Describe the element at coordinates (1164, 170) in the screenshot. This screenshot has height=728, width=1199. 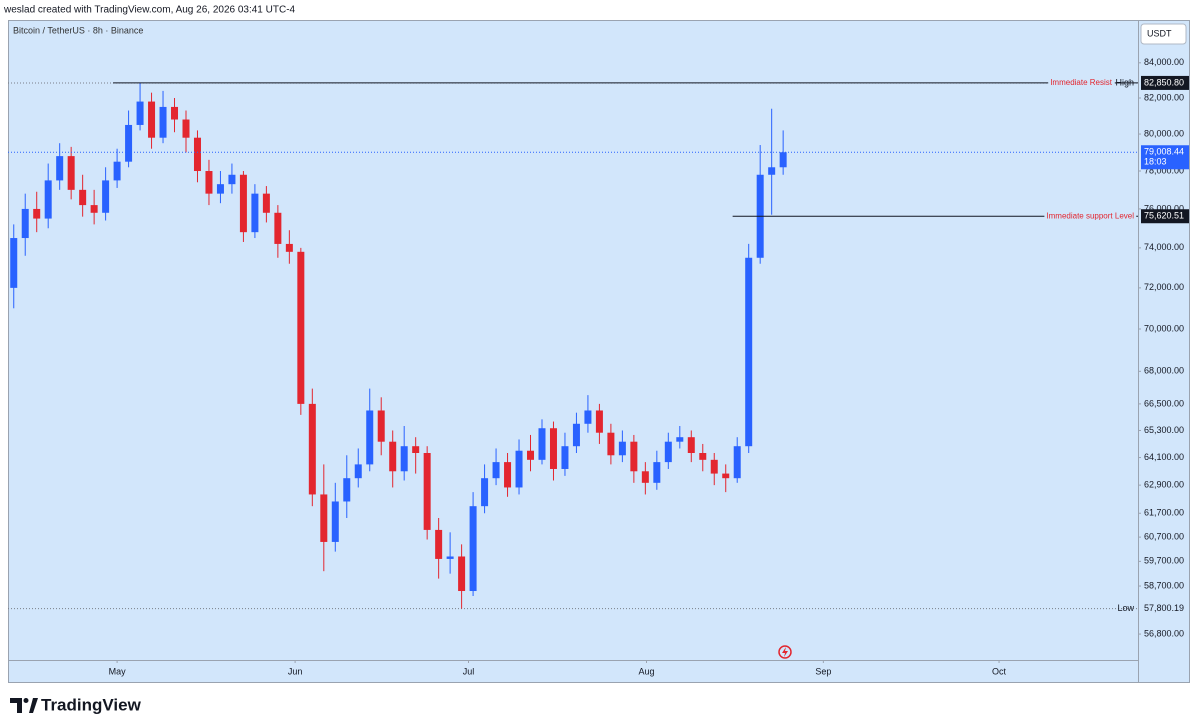
I see `y-tick-label: 78,000.00` at that location.